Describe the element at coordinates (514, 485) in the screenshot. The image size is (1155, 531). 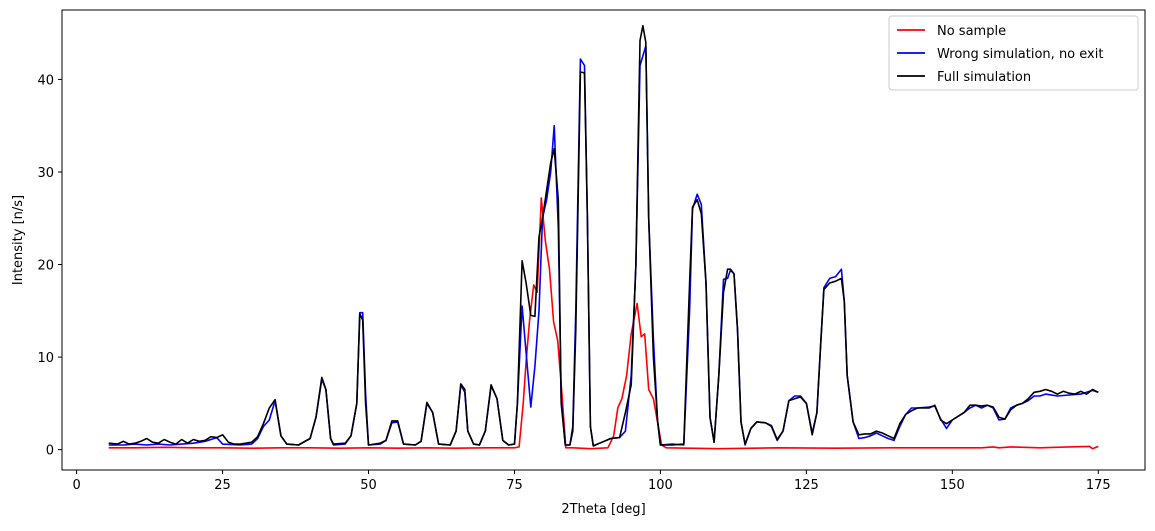
I see `x-tick-label: 75` at that location.